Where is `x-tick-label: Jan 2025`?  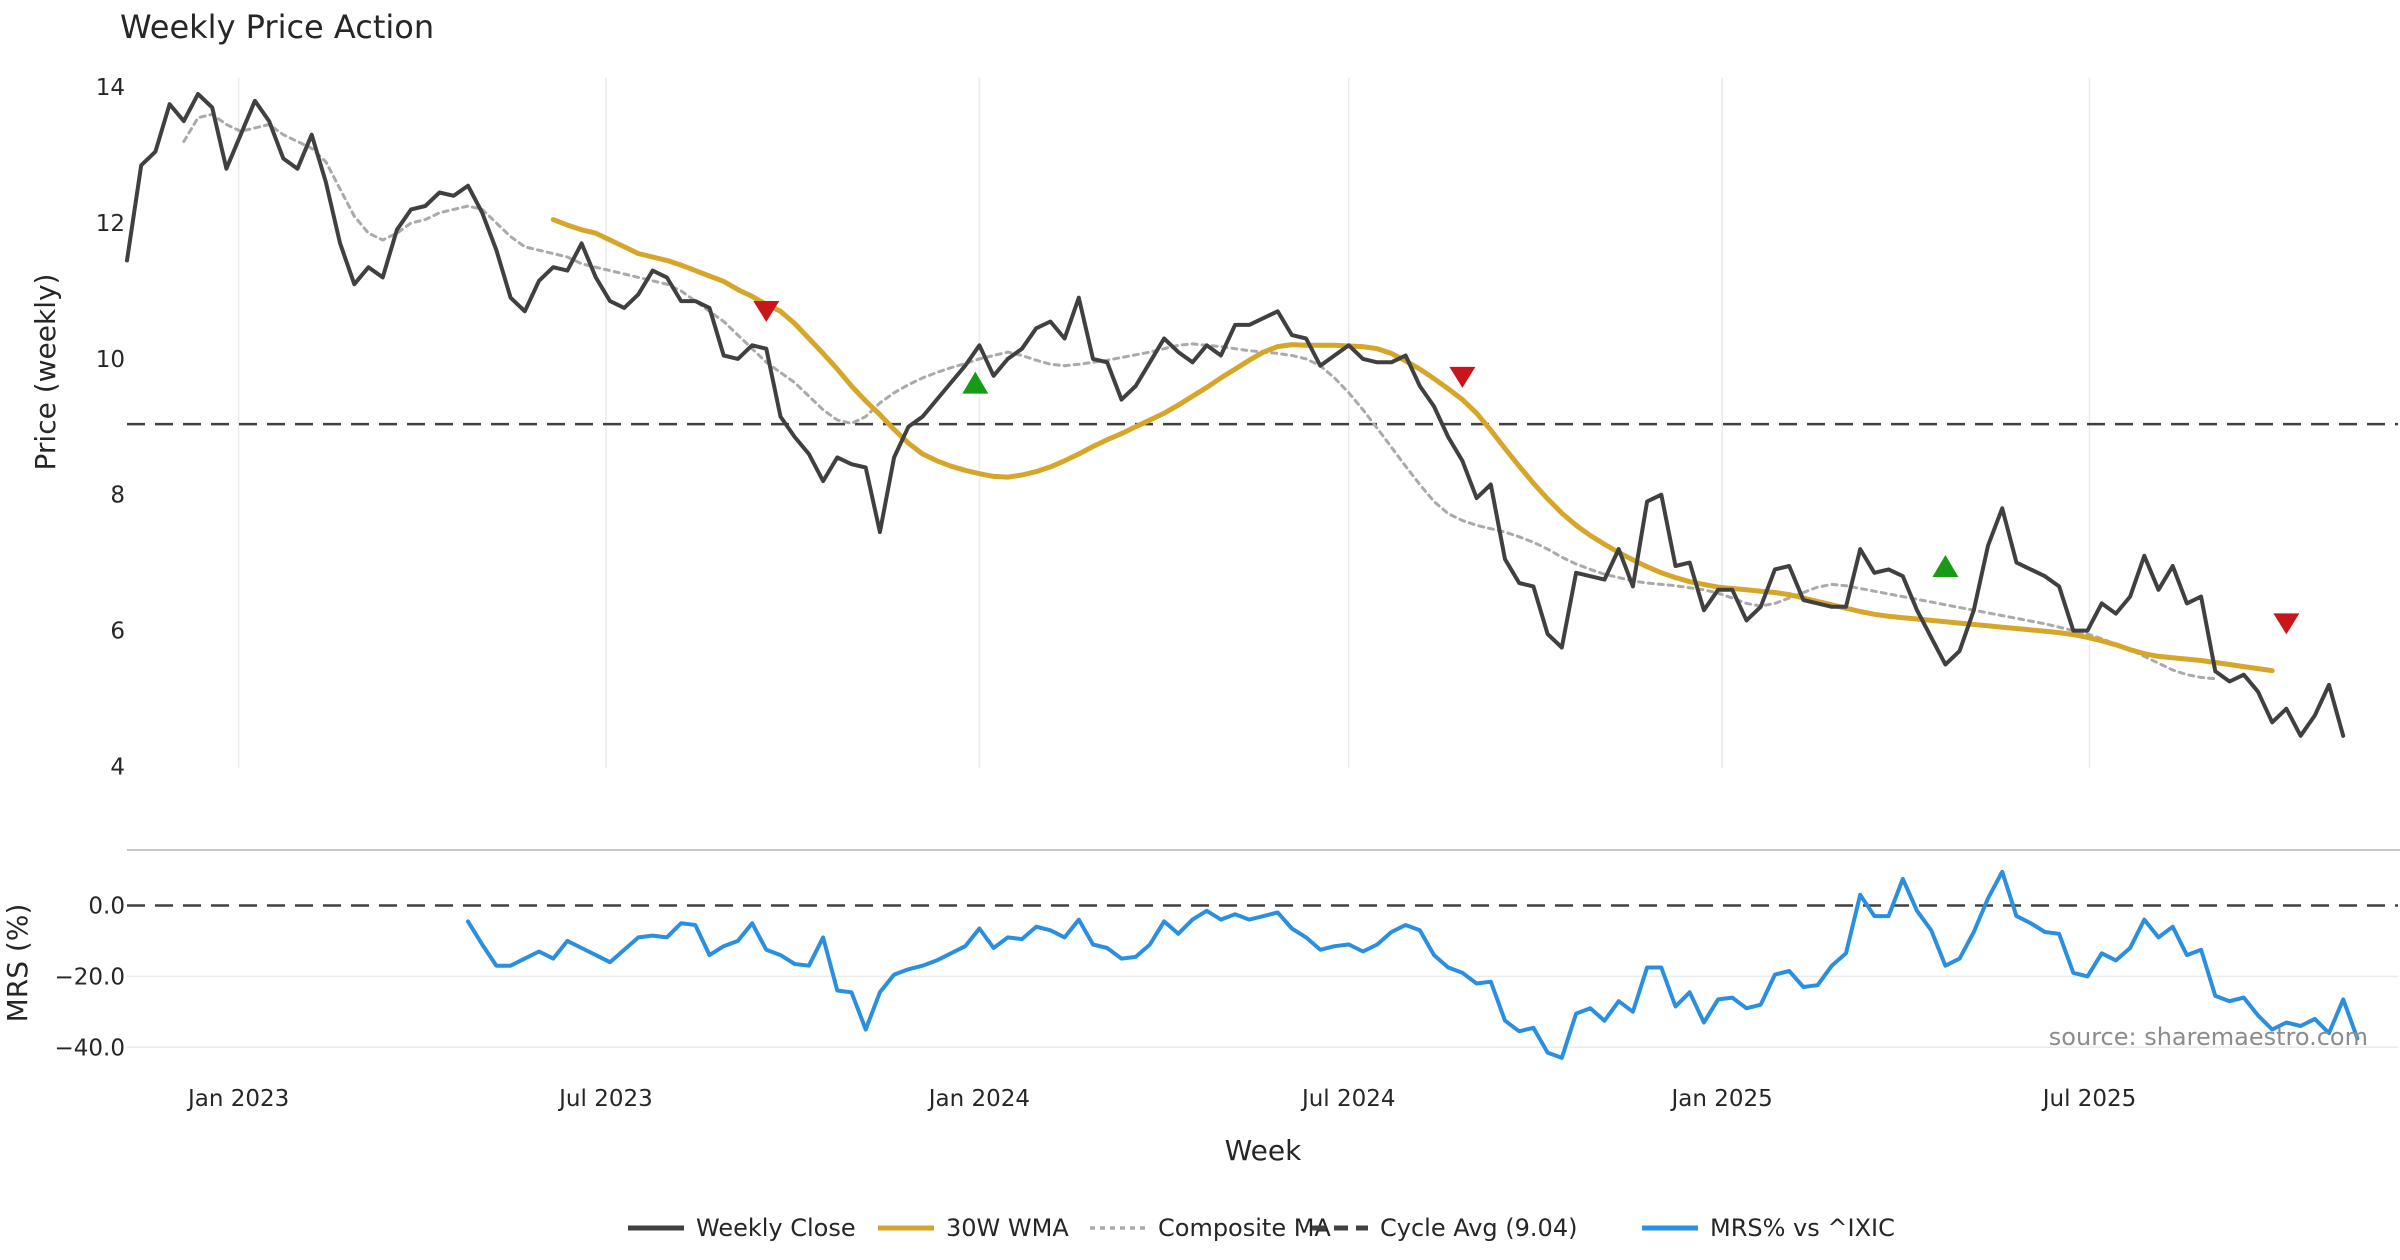 x-tick-label: Jan 2025 is located at coordinates (1721, 1099).